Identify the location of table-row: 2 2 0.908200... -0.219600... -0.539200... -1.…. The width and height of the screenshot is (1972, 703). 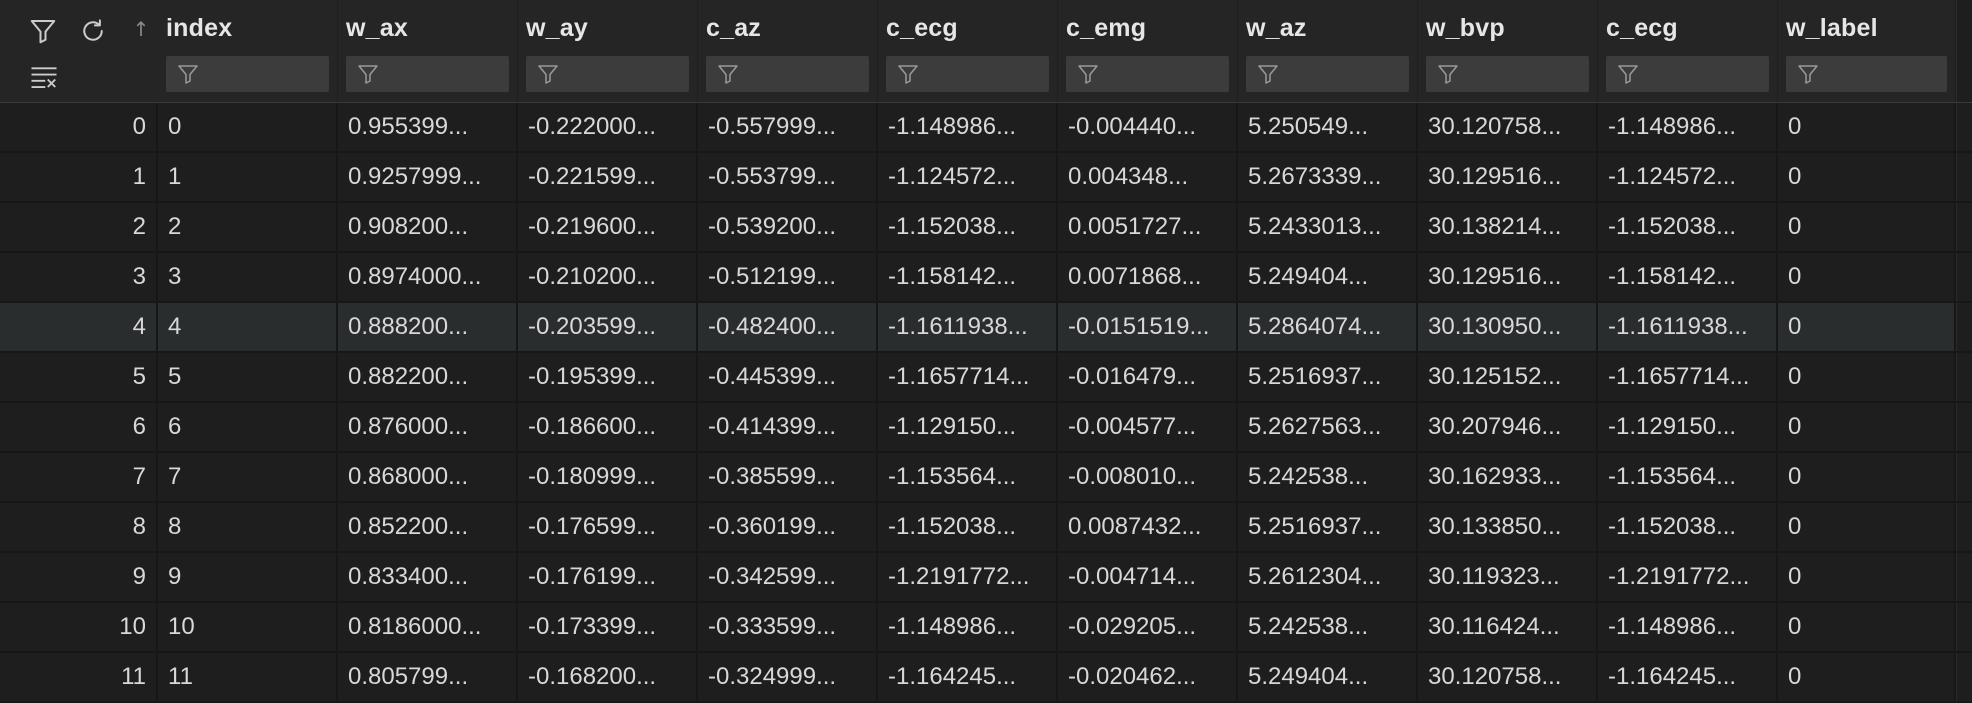
(986, 228).